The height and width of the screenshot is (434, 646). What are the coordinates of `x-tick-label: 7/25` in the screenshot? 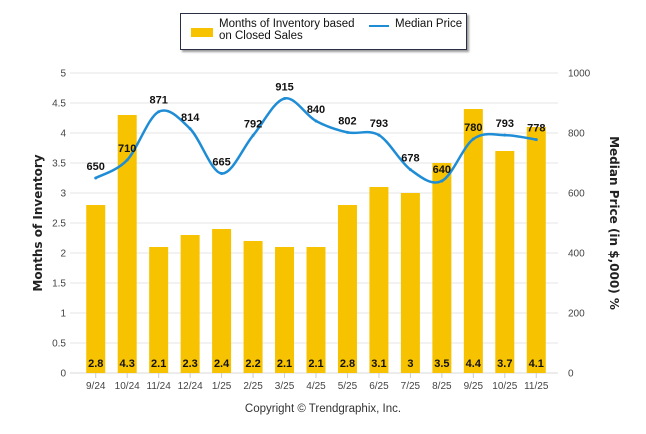 It's located at (411, 386).